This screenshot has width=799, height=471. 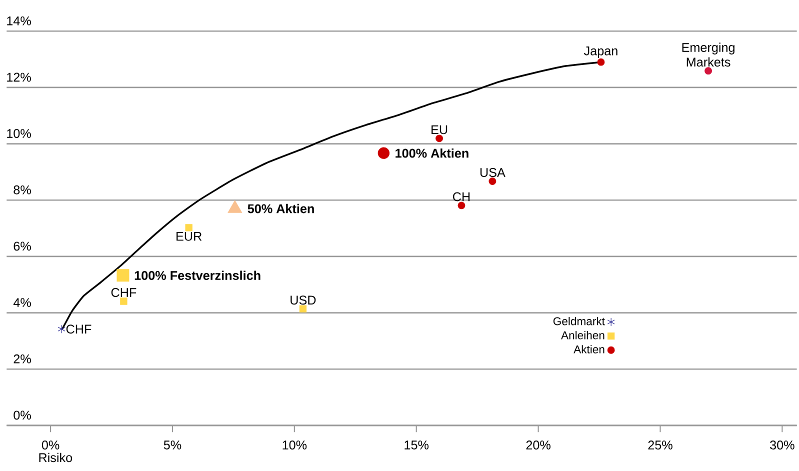 I want to click on series-label: 100% Festverzinslich, so click(x=197, y=275).